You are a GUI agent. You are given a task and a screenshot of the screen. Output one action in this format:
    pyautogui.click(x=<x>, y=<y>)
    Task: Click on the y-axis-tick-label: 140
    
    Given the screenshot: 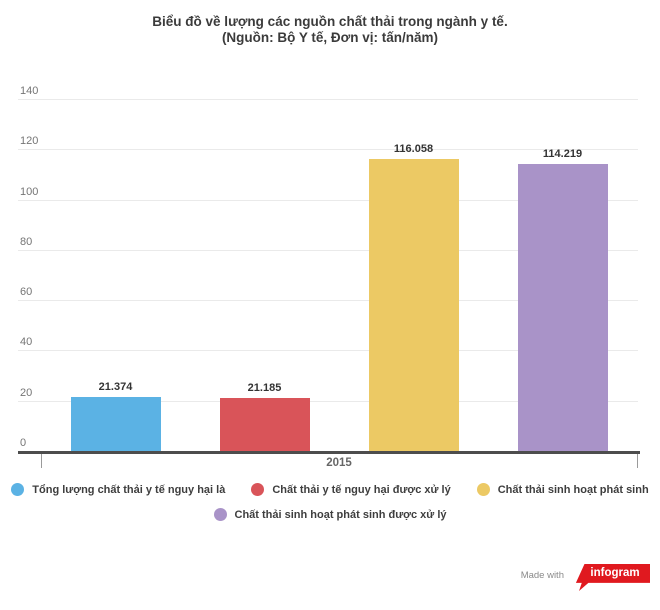 What is the action you would take?
    pyautogui.click(x=29, y=91)
    